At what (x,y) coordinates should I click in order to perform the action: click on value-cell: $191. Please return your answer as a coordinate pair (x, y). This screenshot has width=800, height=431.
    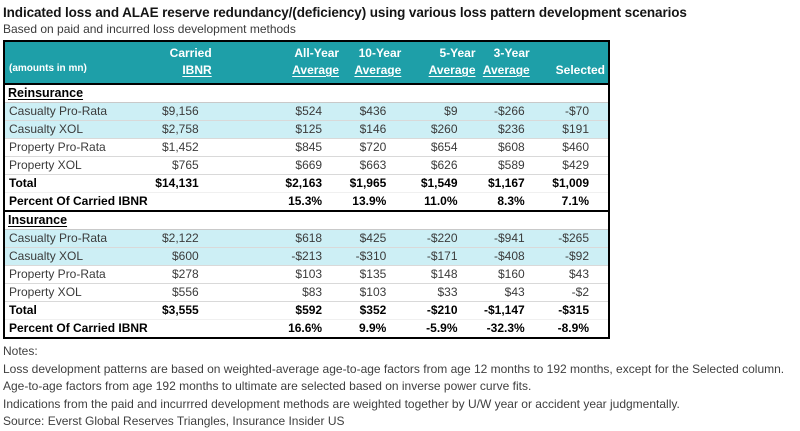
    Looking at the image, I should click on (570, 129).